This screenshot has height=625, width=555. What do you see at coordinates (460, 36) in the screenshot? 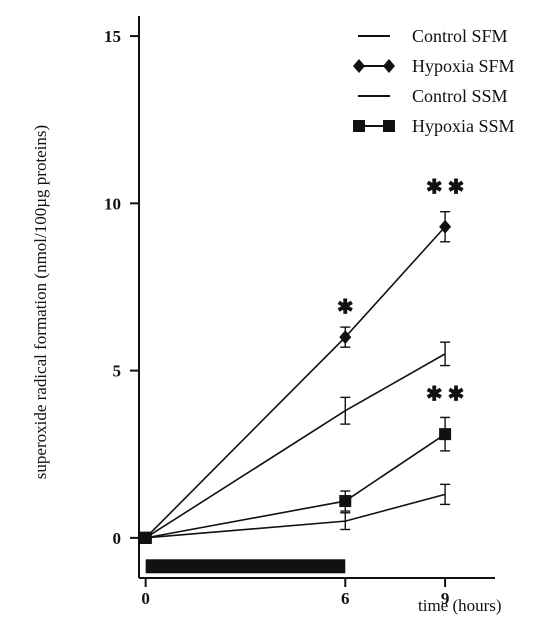
I see `legend-label: Control SFM` at bounding box center [460, 36].